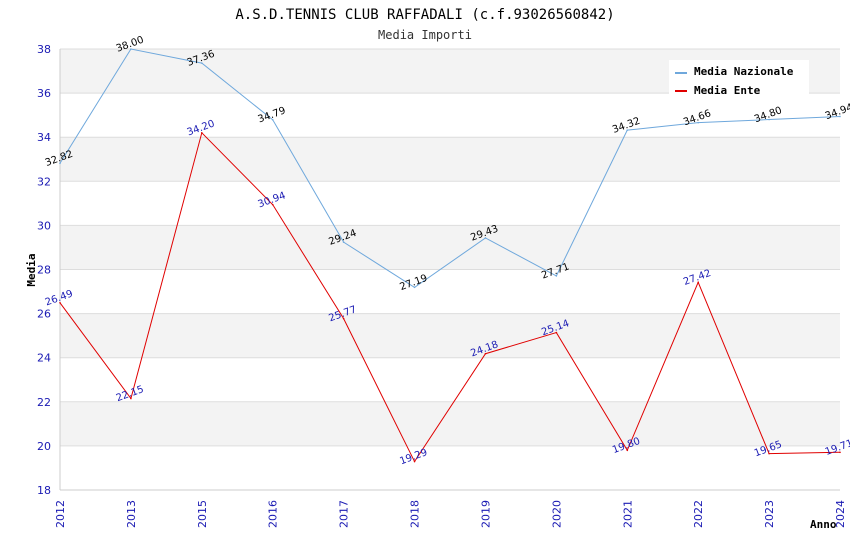  I want to click on legend-label-ente: Media Ente, so click(727, 90).